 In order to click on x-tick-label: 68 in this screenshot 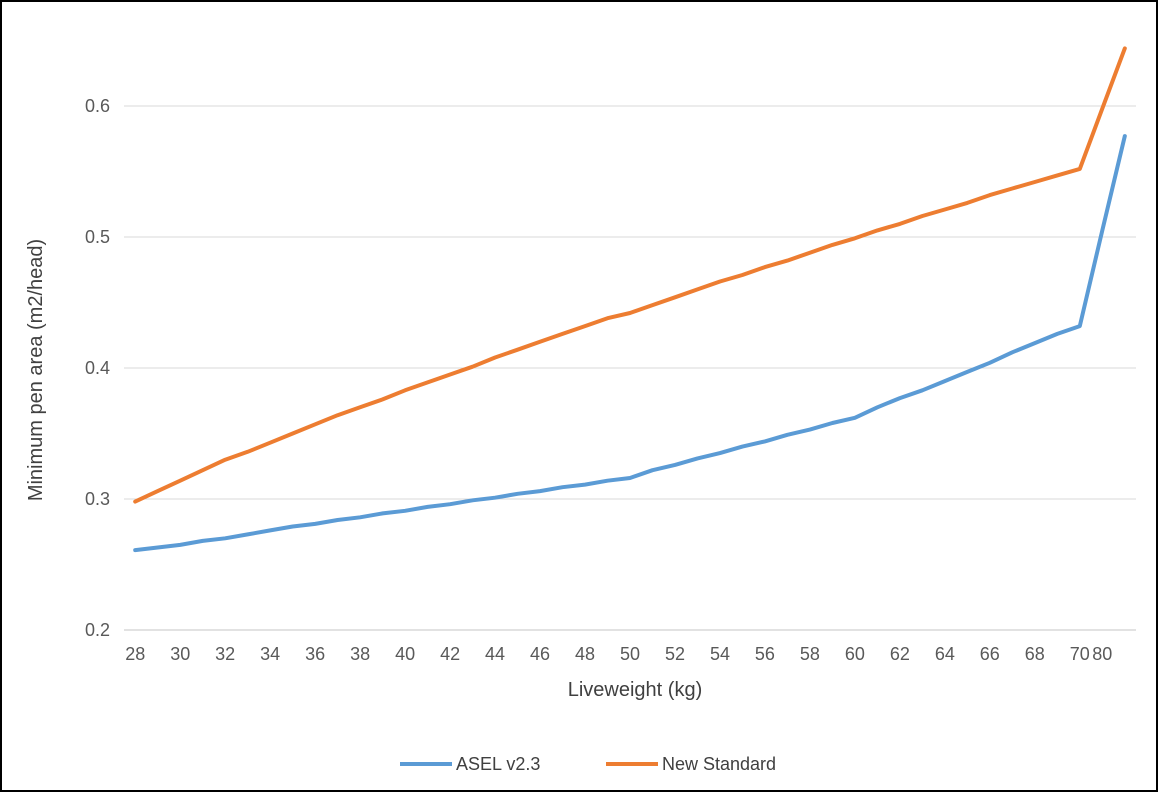, I will do `click(1035, 654)`.